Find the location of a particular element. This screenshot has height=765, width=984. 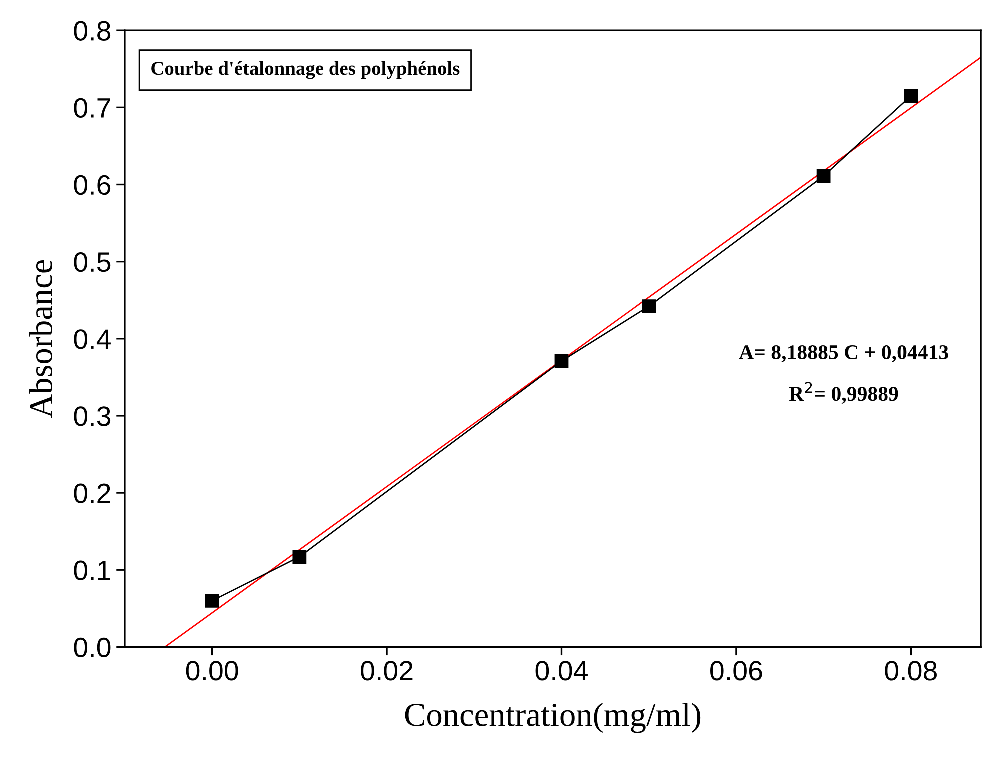

y-tick-label: 0.2 is located at coordinates (92, 494).